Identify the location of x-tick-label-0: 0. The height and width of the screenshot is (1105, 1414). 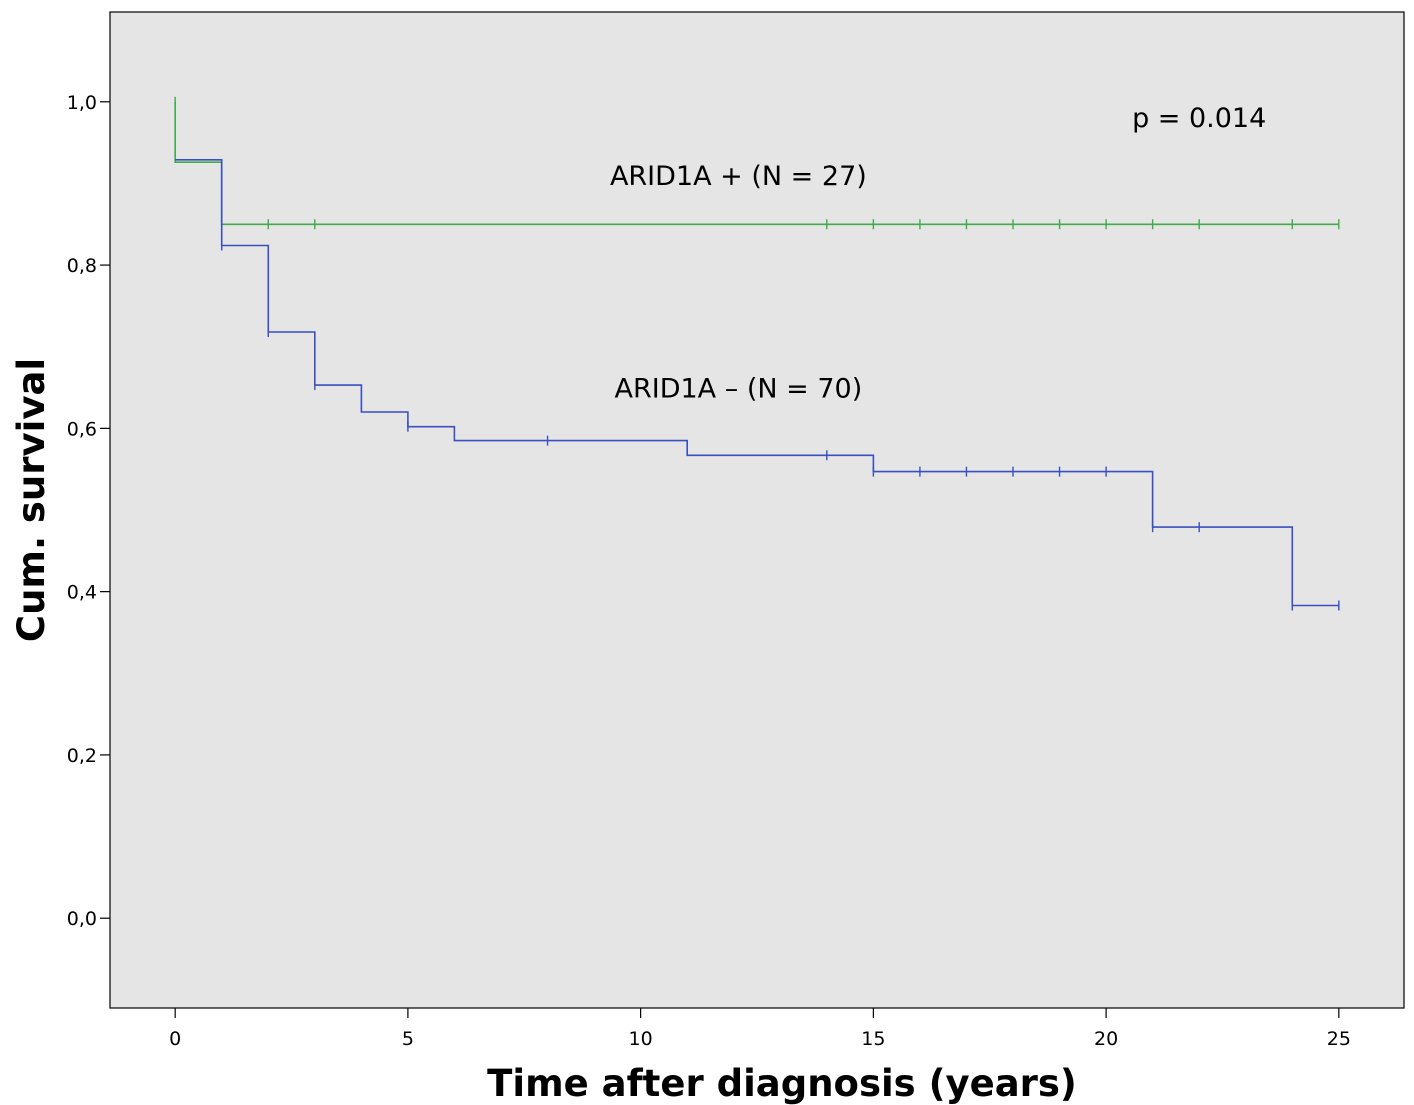
(175, 1039).